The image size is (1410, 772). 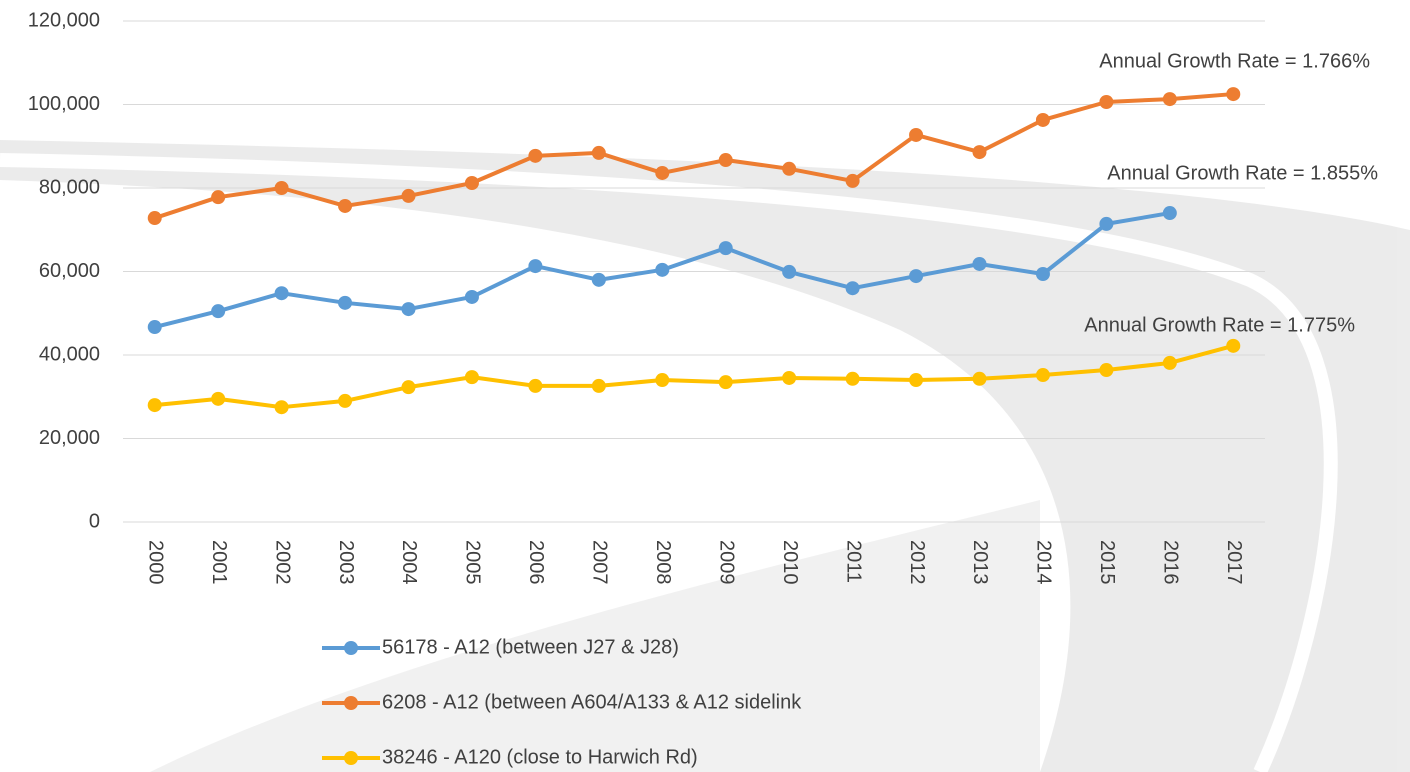 I want to click on annotation: Annual Growth Rate = 1.775%, so click(x=1219, y=325).